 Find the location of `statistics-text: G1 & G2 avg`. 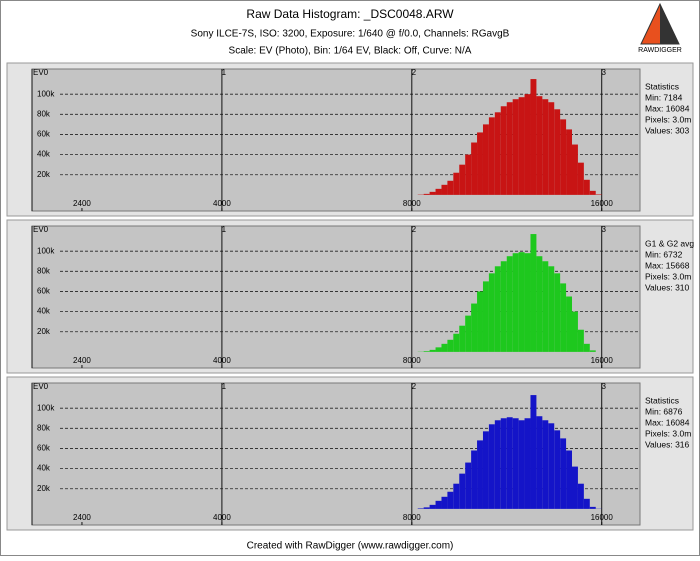

statistics-text: G1 & G2 avg is located at coordinates (669, 243).